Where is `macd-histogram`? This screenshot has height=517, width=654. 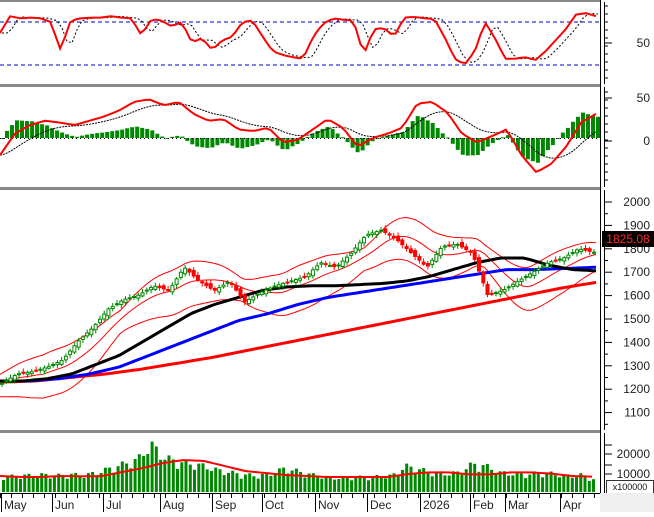 macd-histogram is located at coordinates (300, 137).